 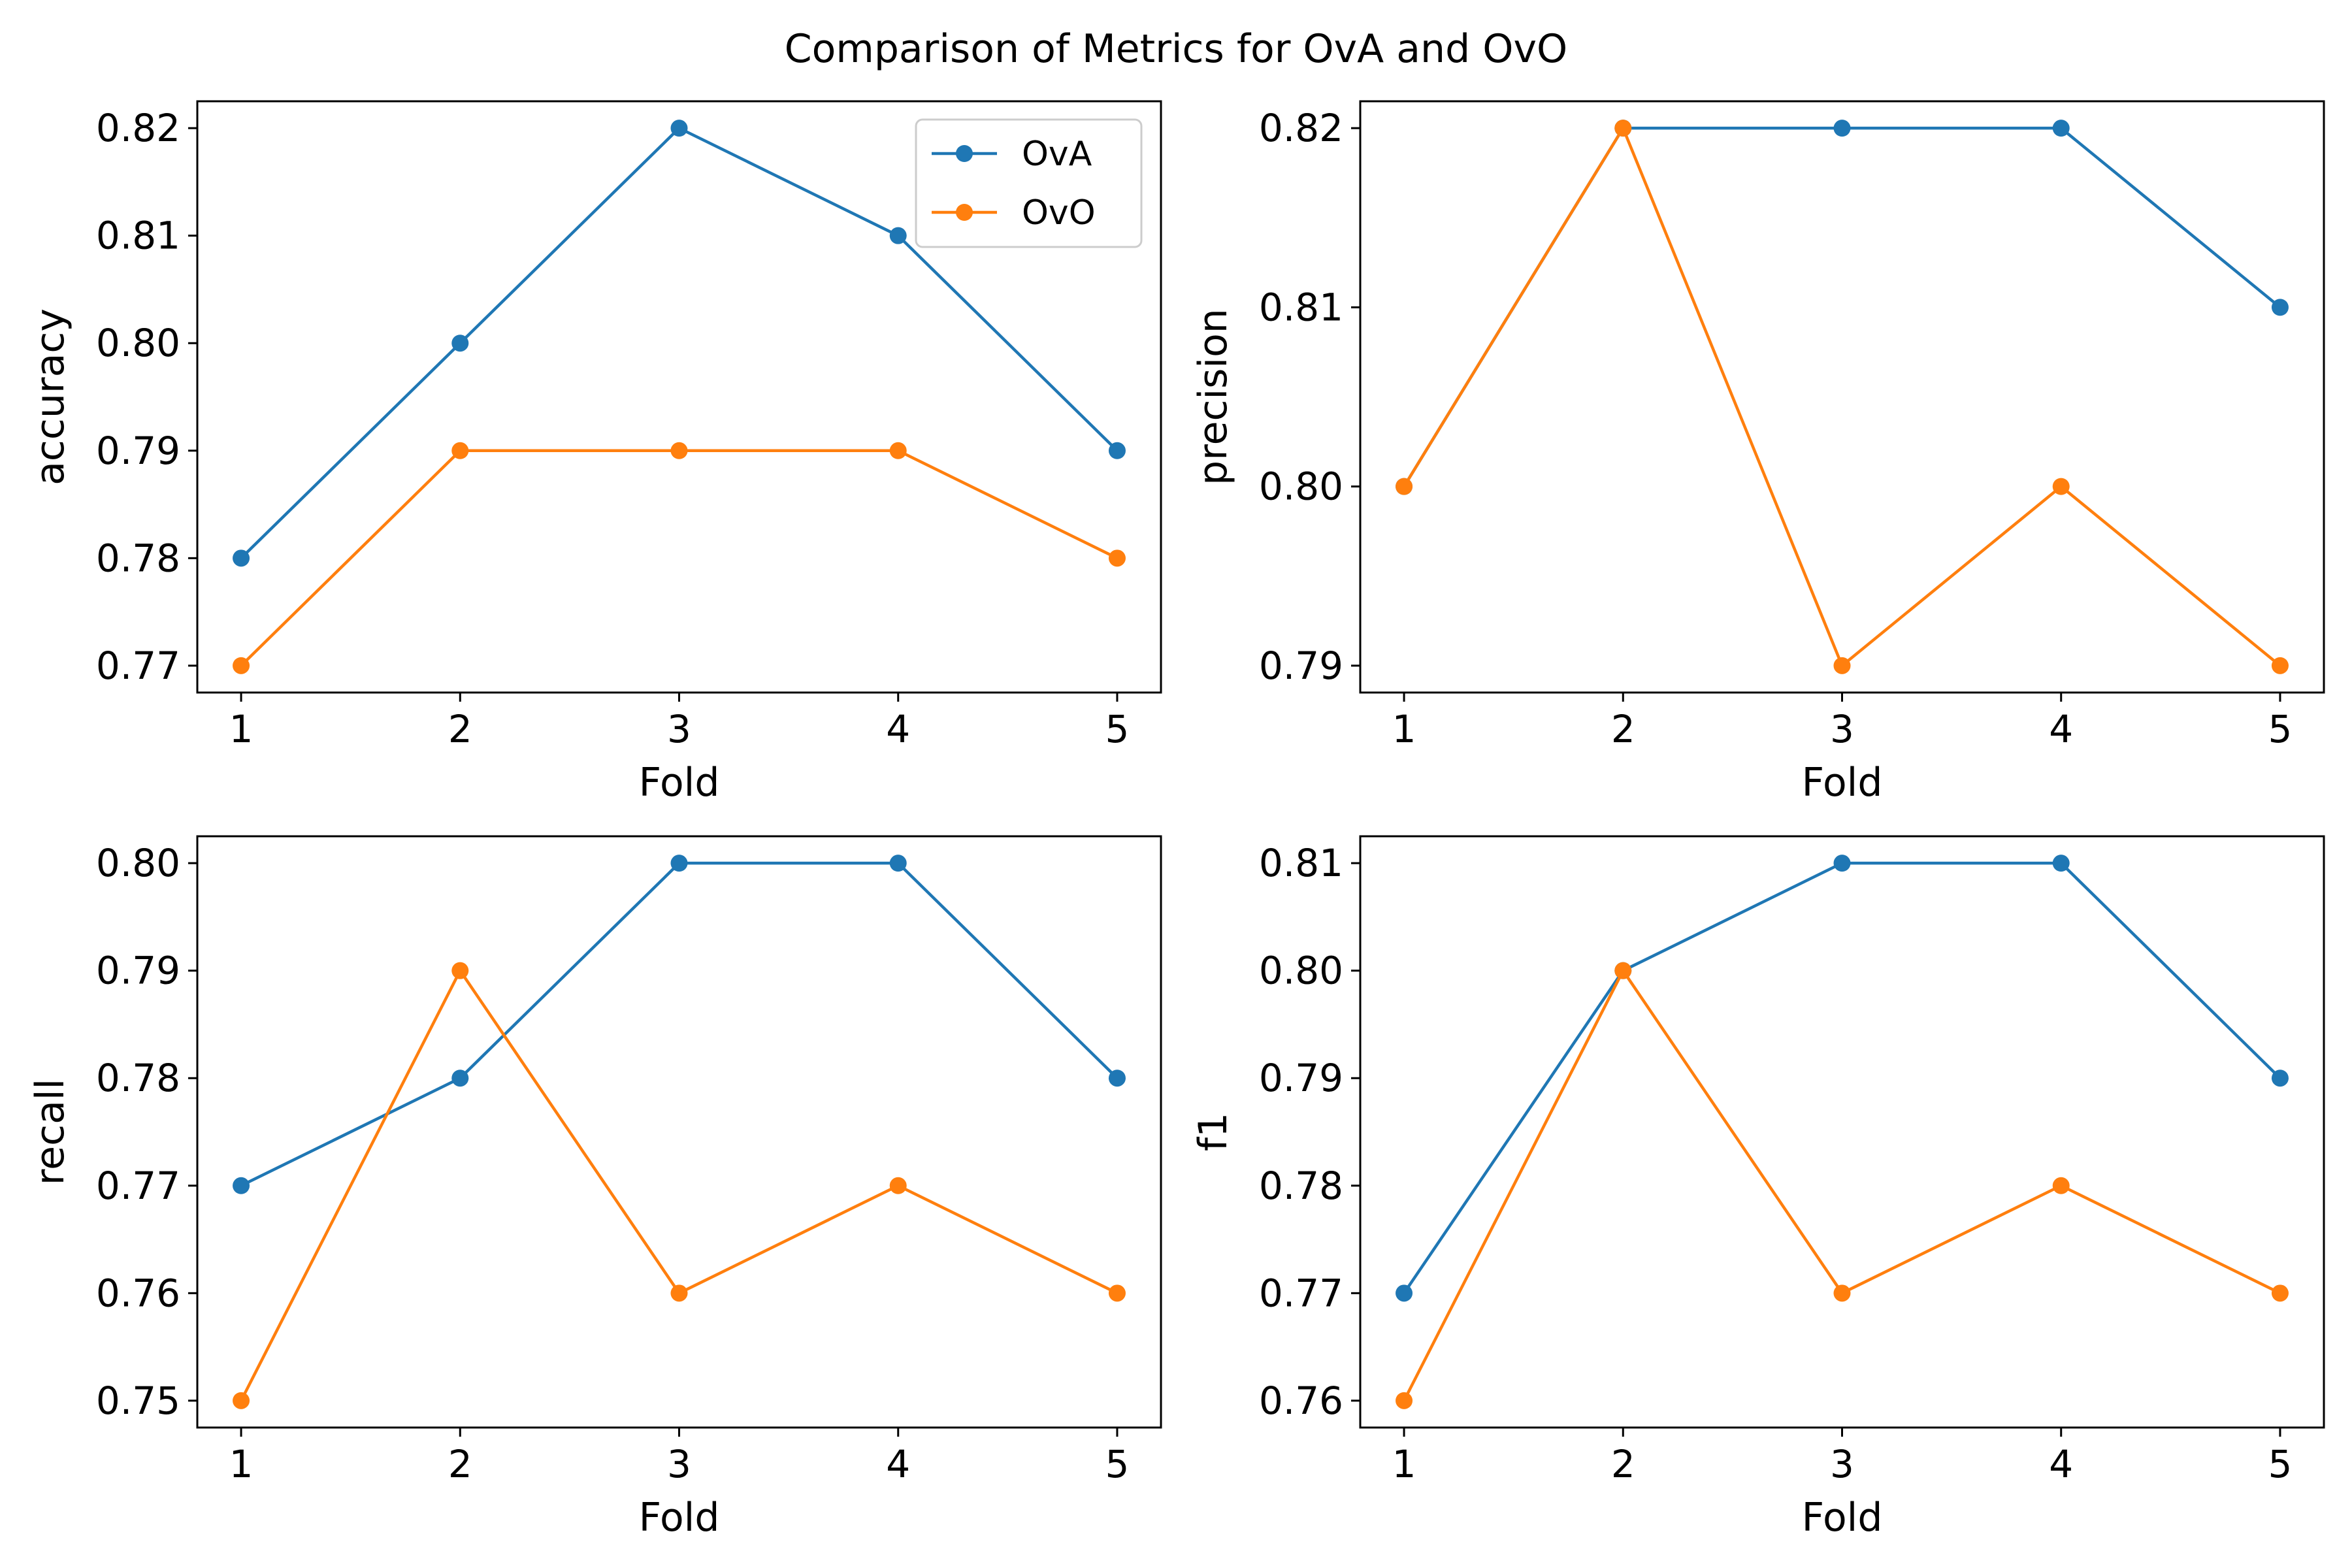 I want to click on legend-label-ova: OvA, so click(x=1057, y=154).